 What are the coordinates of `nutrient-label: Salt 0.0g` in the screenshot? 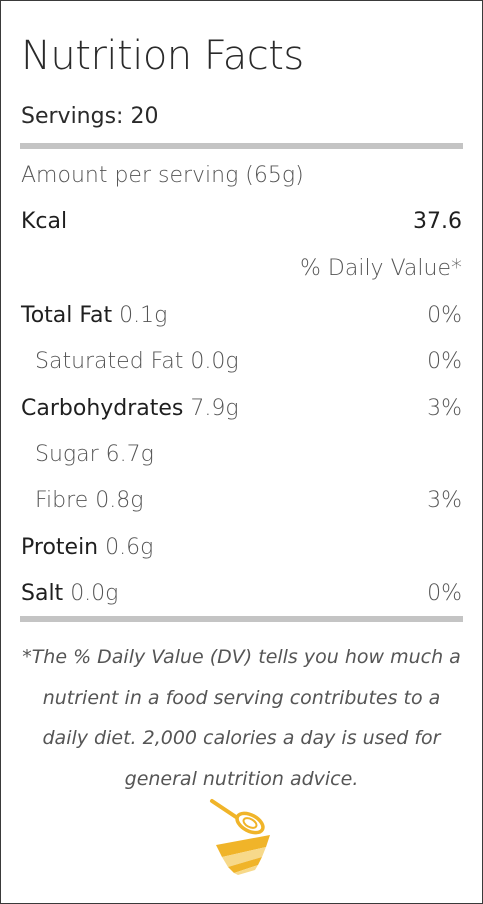 It's located at (69, 593).